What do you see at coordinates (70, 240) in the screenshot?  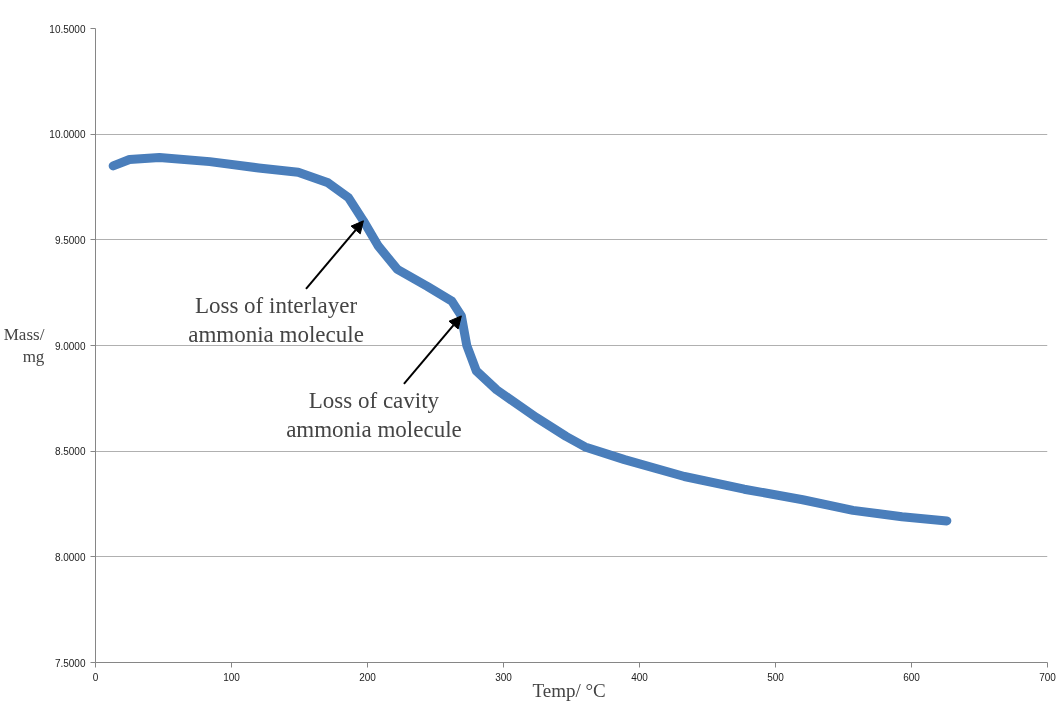 I see `y-tick-label: 9.5000` at bounding box center [70, 240].